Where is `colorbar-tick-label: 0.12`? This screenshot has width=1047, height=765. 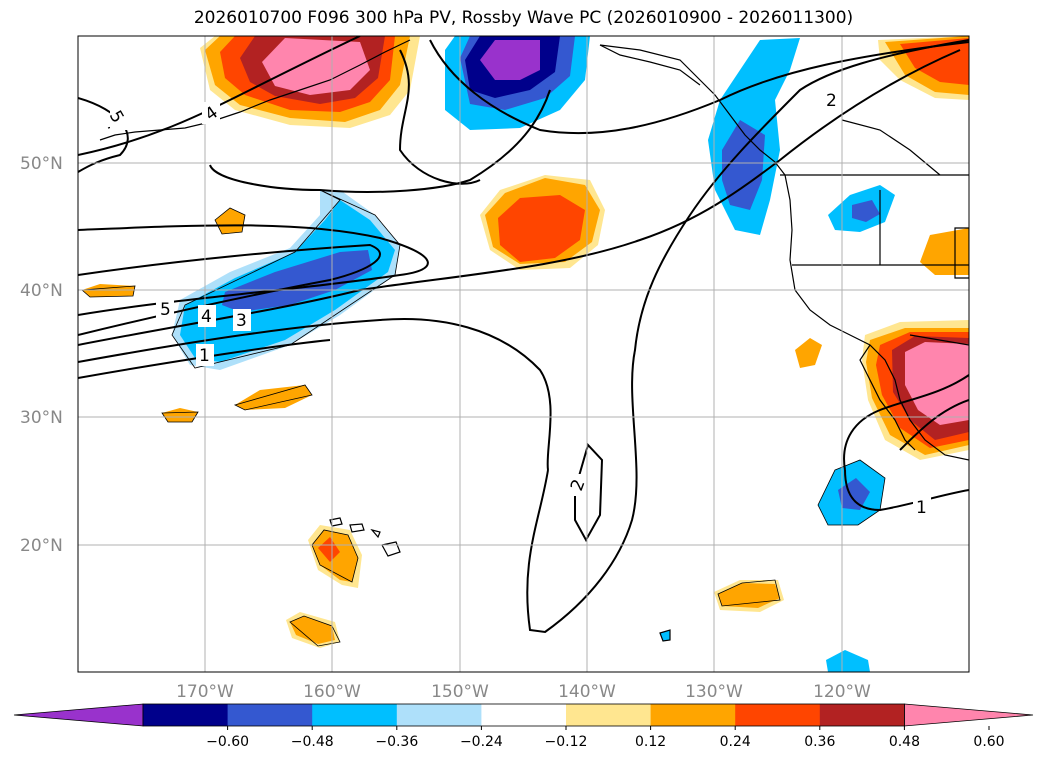
colorbar-tick-label: 0.12 is located at coordinates (650, 742).